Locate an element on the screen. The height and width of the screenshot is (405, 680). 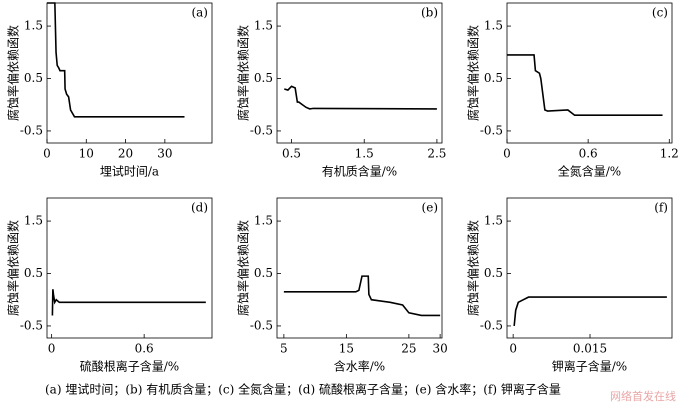
x-tick-label: 15 is located at coordinates (346, 349).